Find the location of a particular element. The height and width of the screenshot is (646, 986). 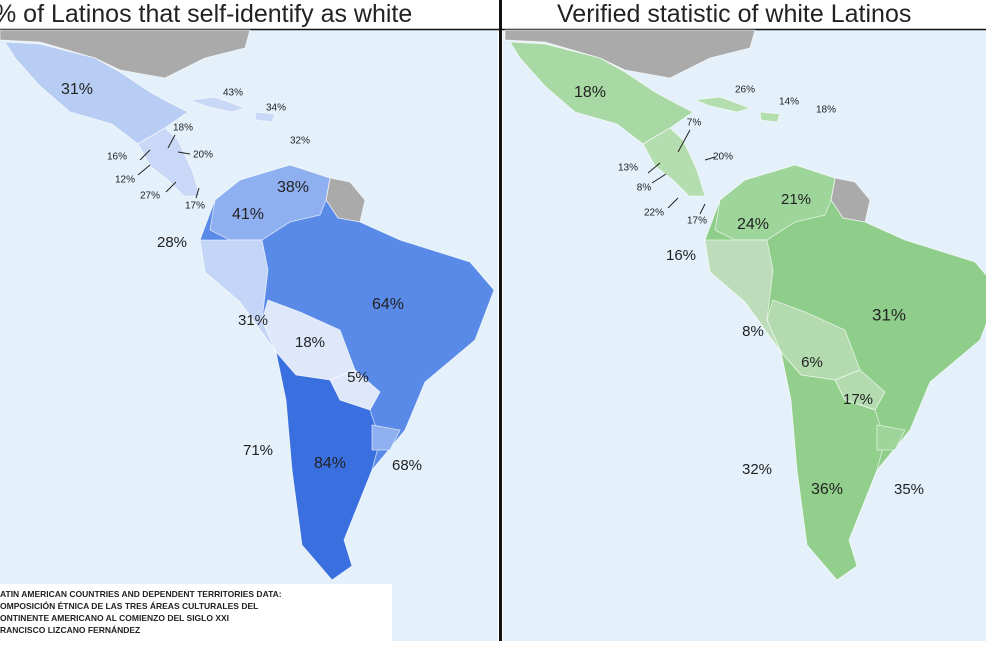

country-label: 24% is located at coordinates (753, 224).